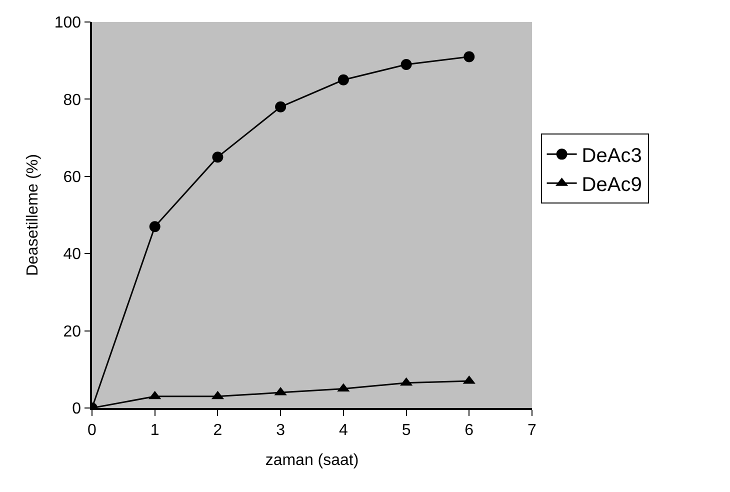  Describe the element at coordinates (155, 430) in the screenshot. I see `x-tick-label: 1` at that location.